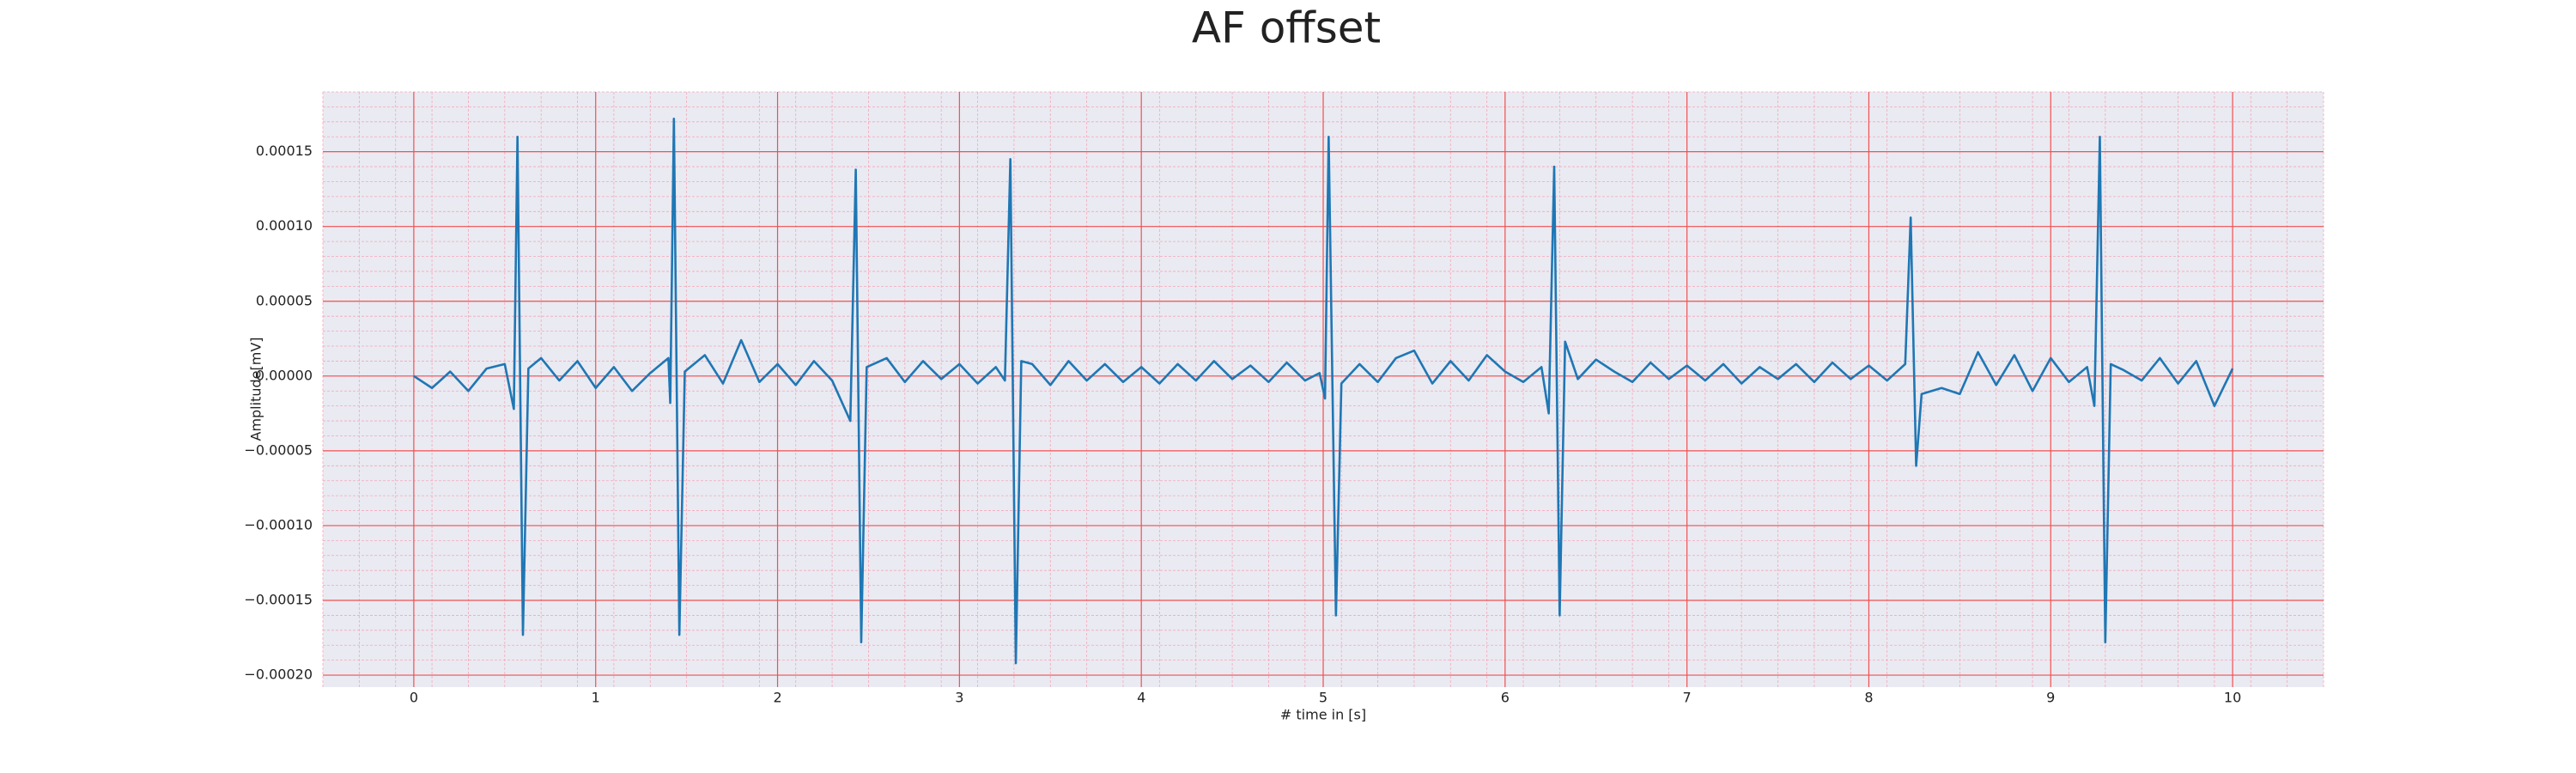 This screenshot has height=773, width=2576. What do you see at coordinates (284, 226) in the screenshot?
I see `y-tick-label: 0.00010` at bounding box center [284, 226].